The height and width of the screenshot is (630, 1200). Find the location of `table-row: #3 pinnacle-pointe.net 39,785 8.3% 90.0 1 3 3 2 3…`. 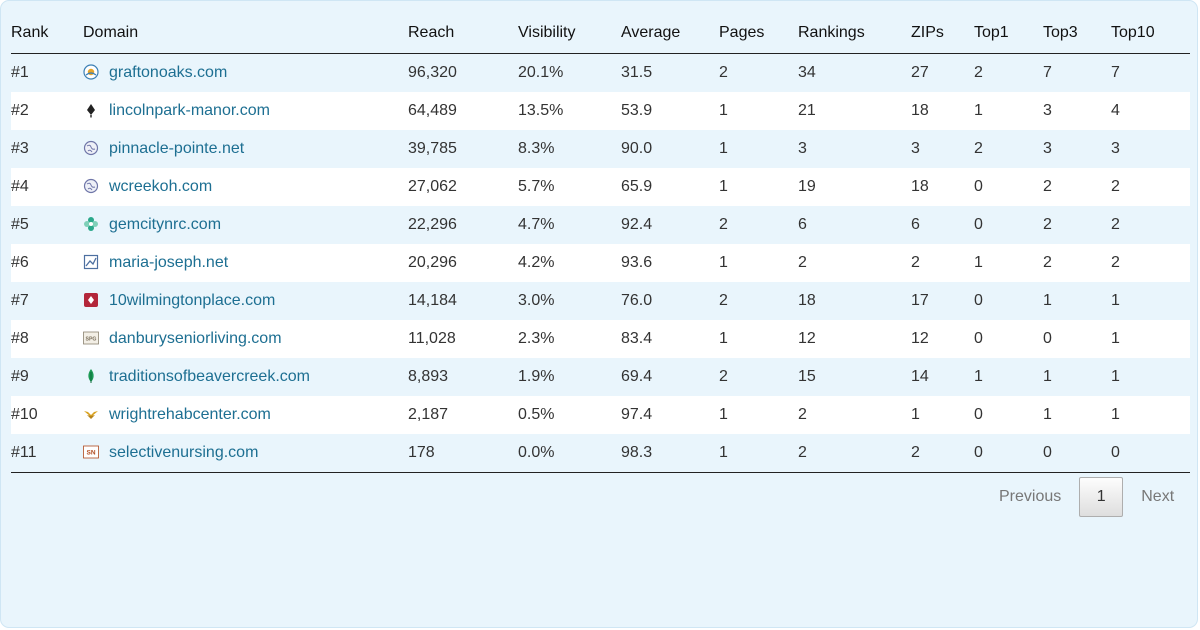

table-row: #3 pinnacle-pointe.net 39,785 8.3% 90.0 1 3 3 2 3… is located at coordinates (600, 149).